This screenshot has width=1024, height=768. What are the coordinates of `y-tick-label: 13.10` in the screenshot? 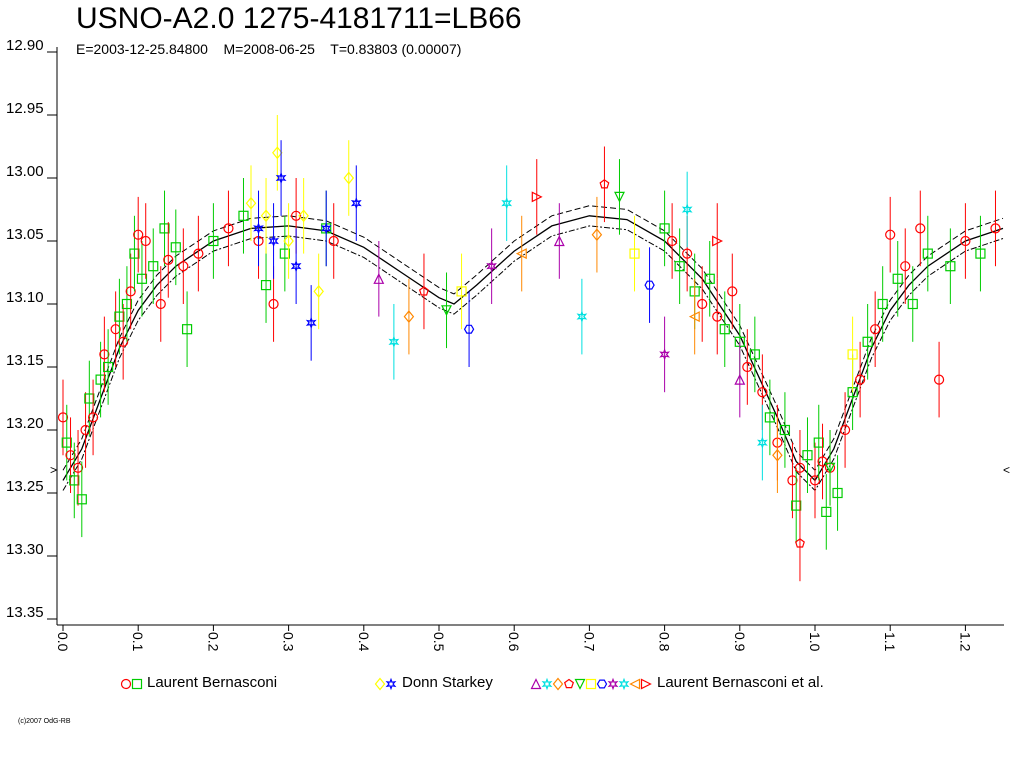 It's located at (25, 297).